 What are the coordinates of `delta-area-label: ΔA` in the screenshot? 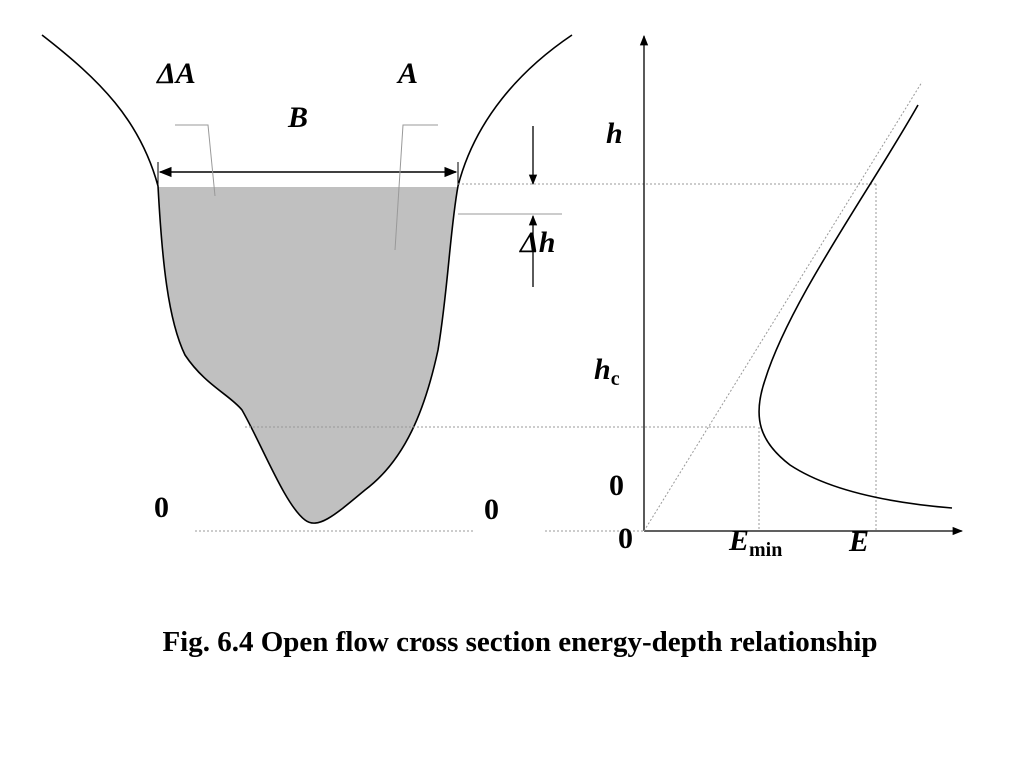 It's located at (176, 73).